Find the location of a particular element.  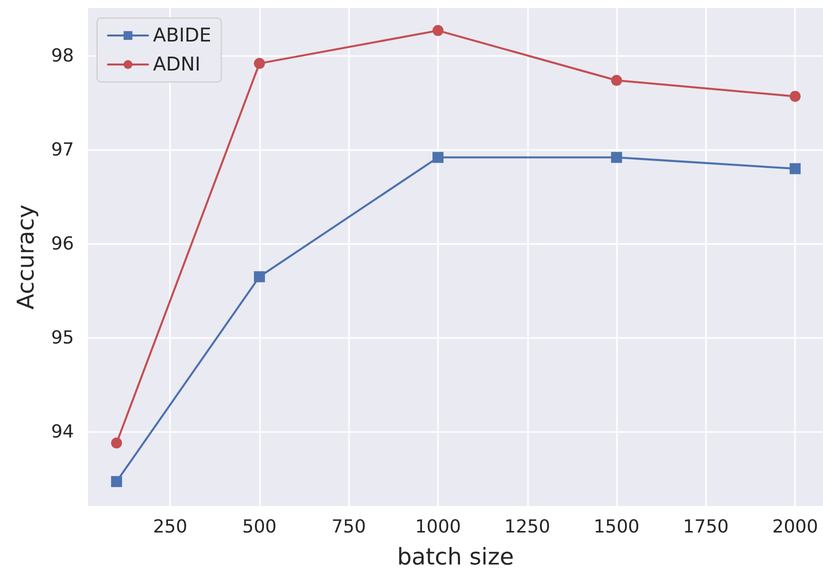

x-tick-label: 2000 is located at coordinates (795, 527).